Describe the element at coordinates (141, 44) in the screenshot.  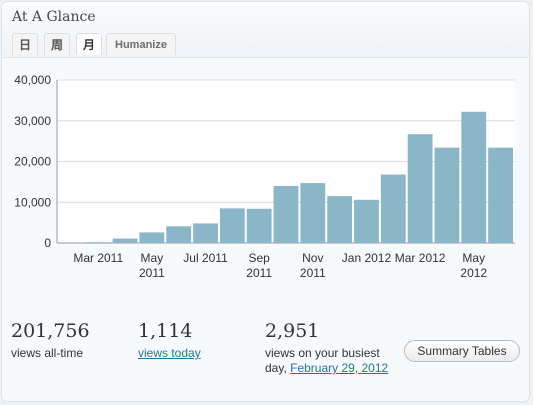
I see `tab-humanize: Humanize` at that location.